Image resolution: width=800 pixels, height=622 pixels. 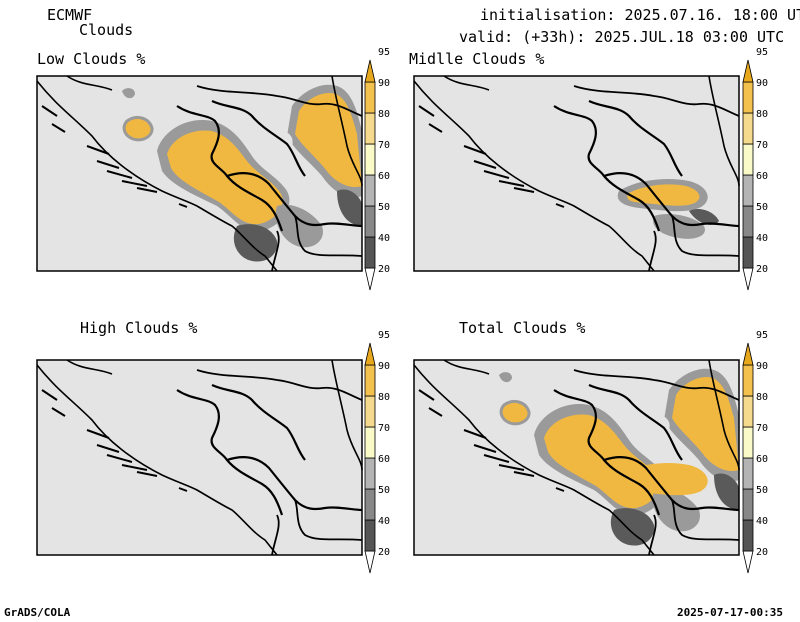 I want to click on colorbar-low: 20 40 50 60 70 80 90 95, so click(x=377, y=169).